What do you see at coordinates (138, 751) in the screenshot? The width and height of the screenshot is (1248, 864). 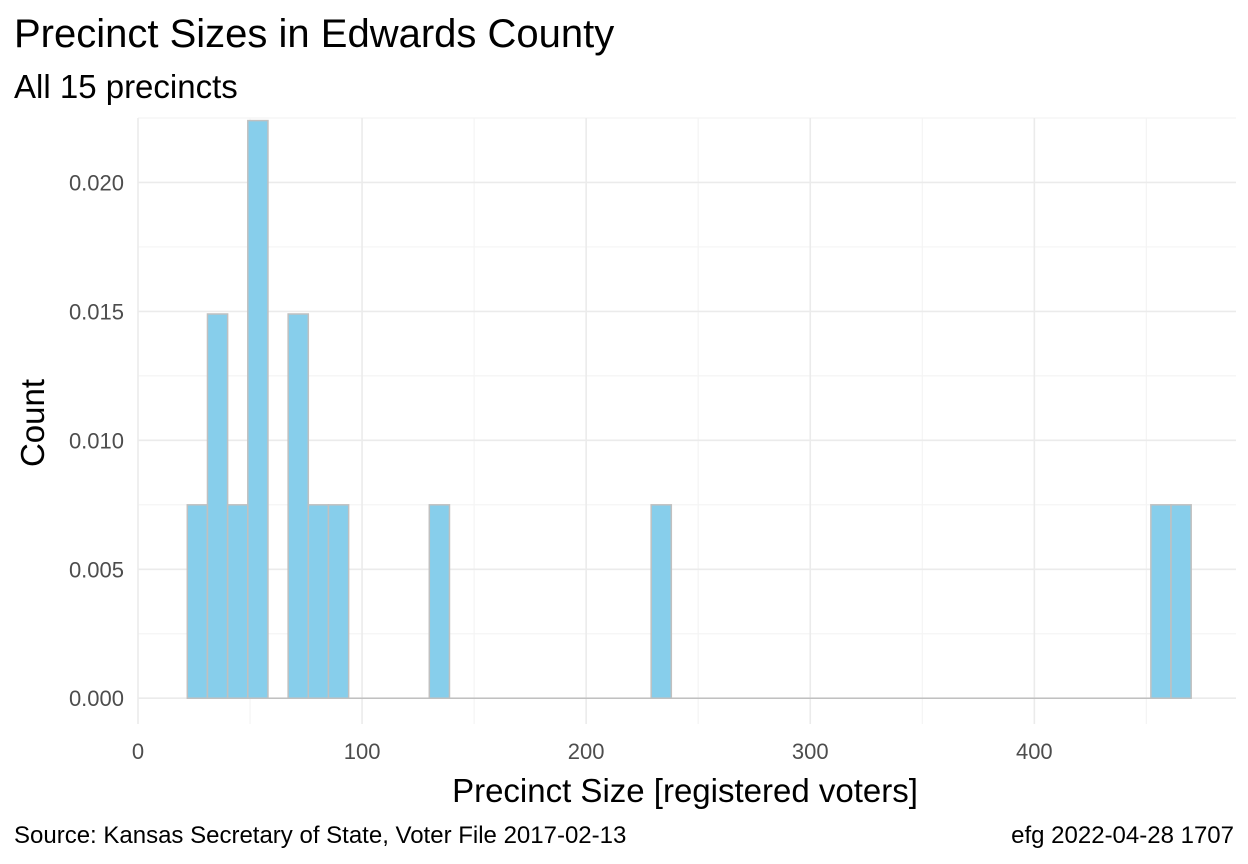 I see `x-tick-label: 0` at bounding box center [138, 751].